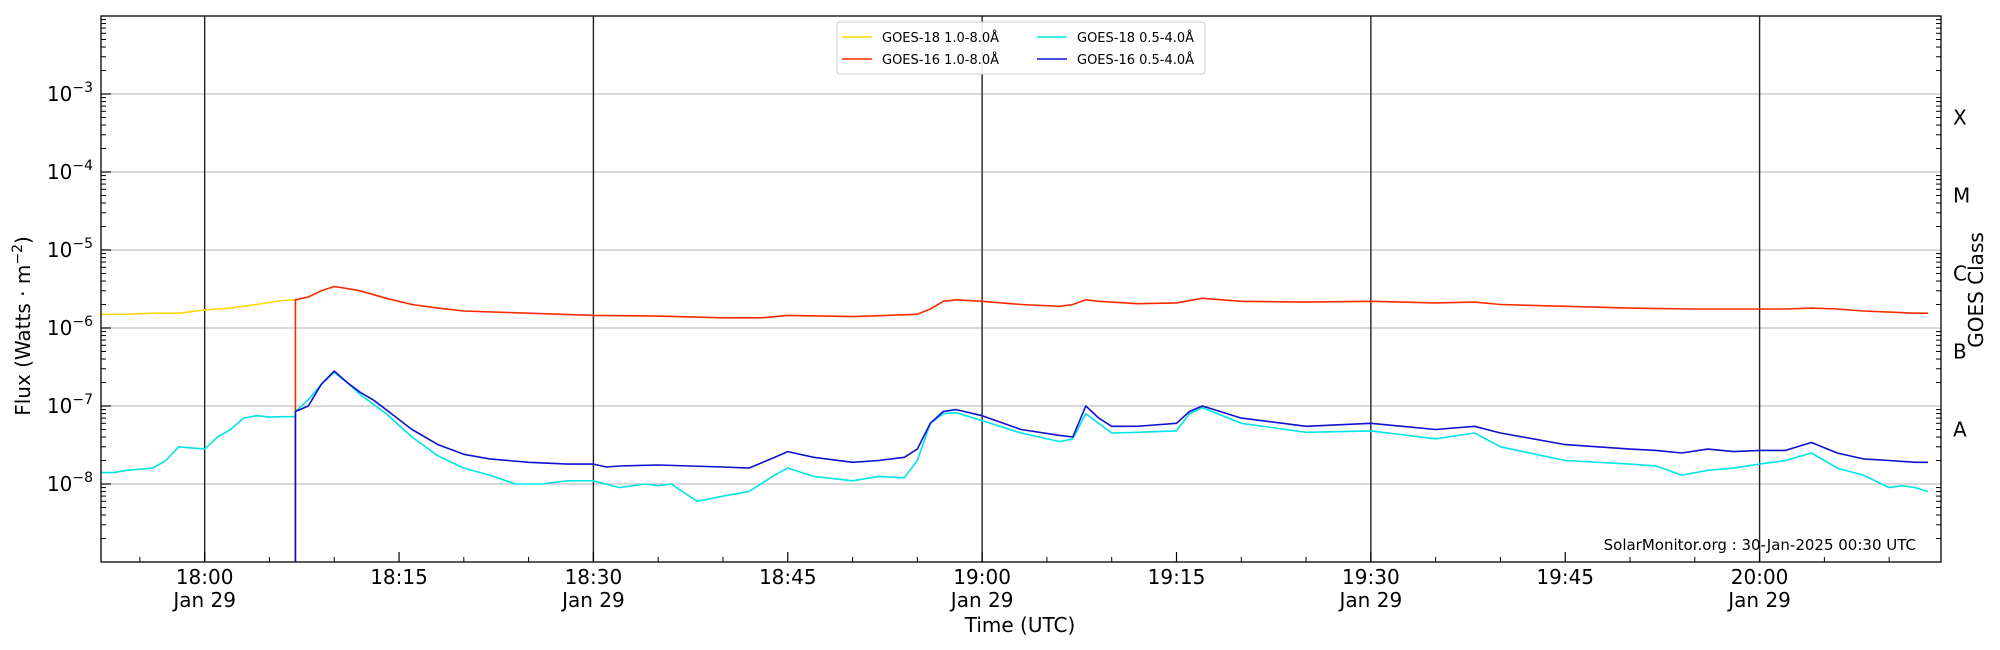  What do you see at coordinates (1760, 545) in the screenshot?
I see `credit-text: SolarMonitor.org : 30-Jan-2025 00:30 UTC` at bounding box center [1760, 545].